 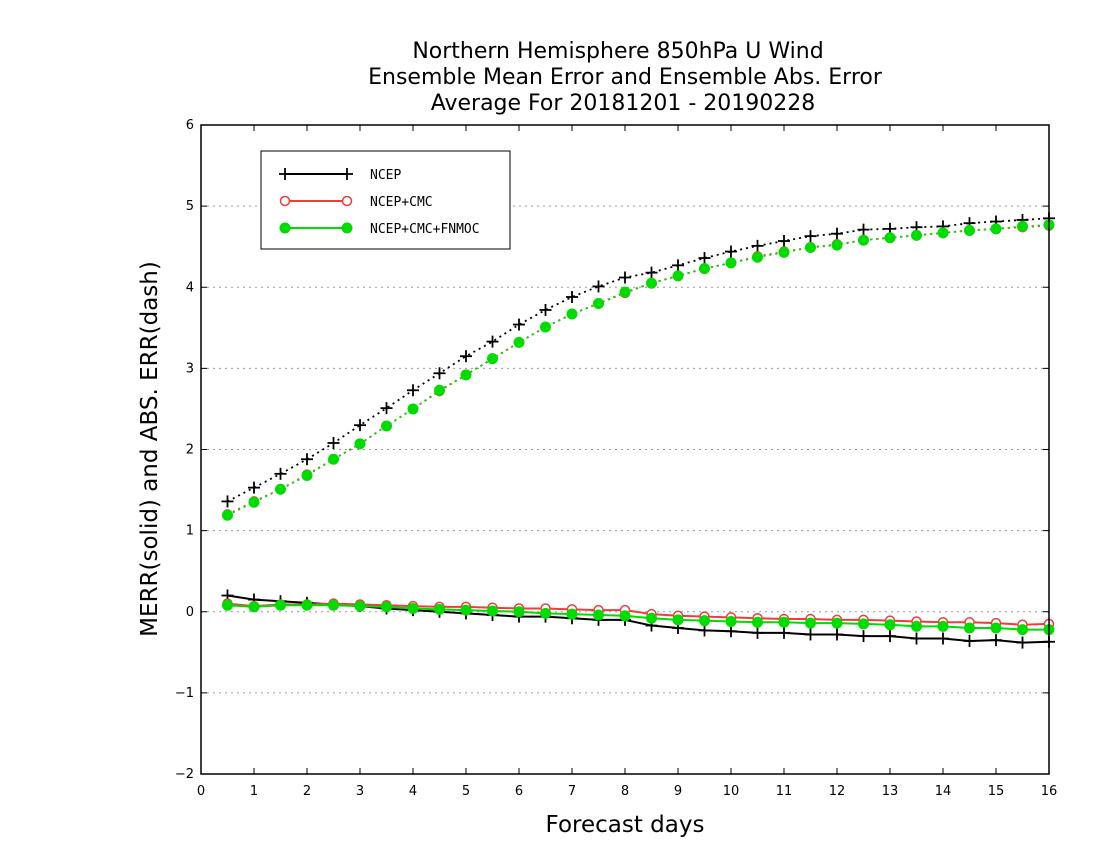 What do you see at coordinates (401, 202) in the screenshot?
I see `legend-label: NCEP+CMC` at bounding box center [401, 202].